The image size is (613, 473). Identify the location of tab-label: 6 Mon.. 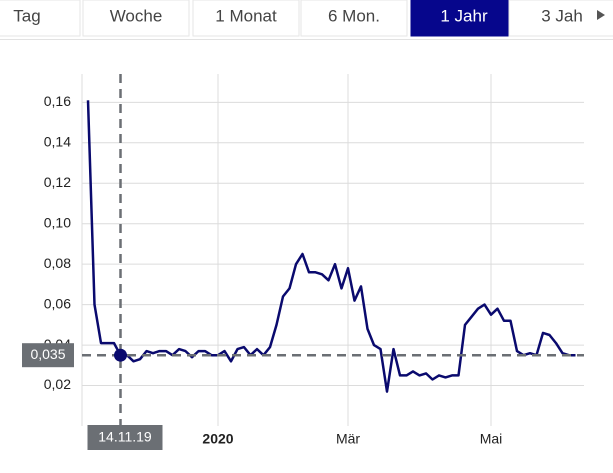
(354, 15).